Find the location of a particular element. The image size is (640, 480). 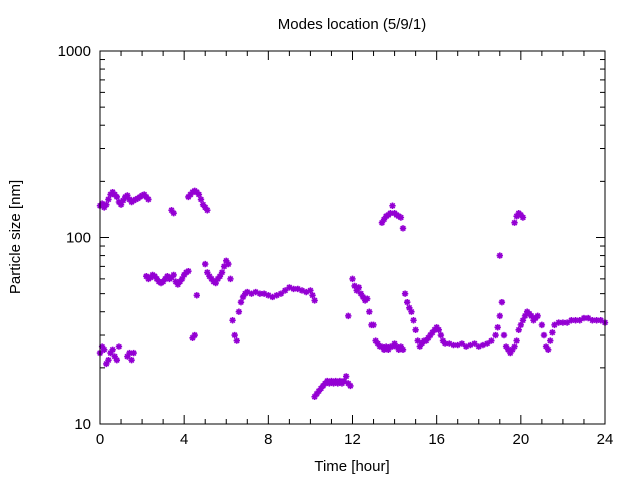

y-tick-label: 100 is located at coordinates (78, 238).